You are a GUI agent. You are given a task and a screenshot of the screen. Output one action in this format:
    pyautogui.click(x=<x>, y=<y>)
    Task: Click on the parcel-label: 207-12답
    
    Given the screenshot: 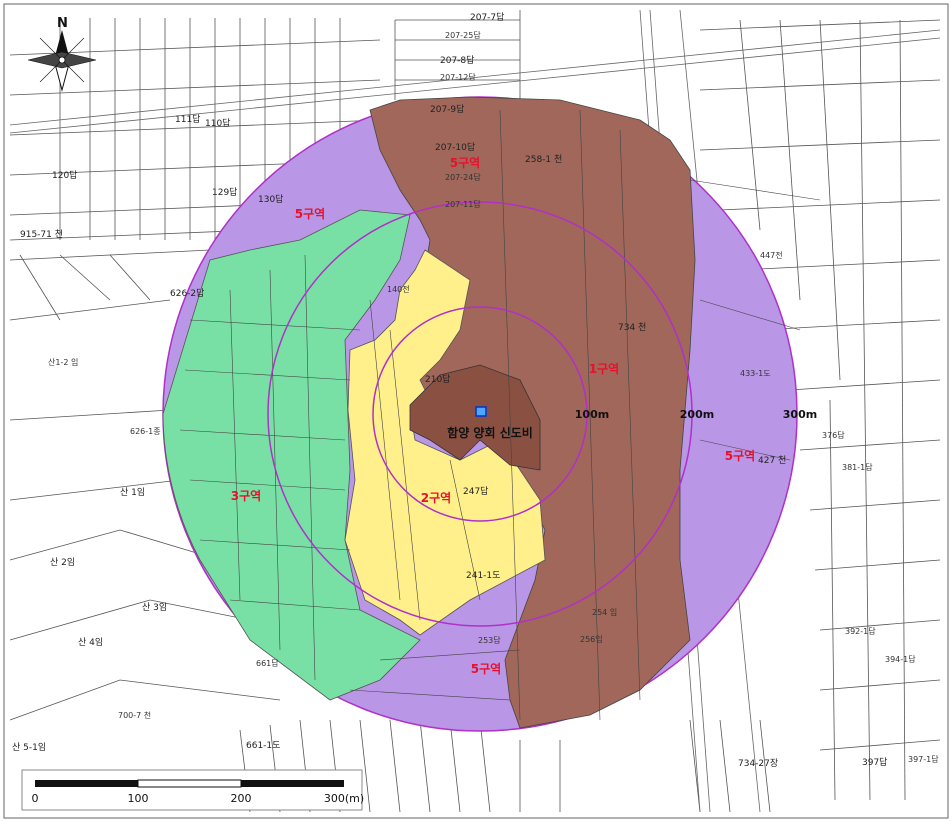 What is the action you would take?
    pyautogui.click(x=458, y=77)
    